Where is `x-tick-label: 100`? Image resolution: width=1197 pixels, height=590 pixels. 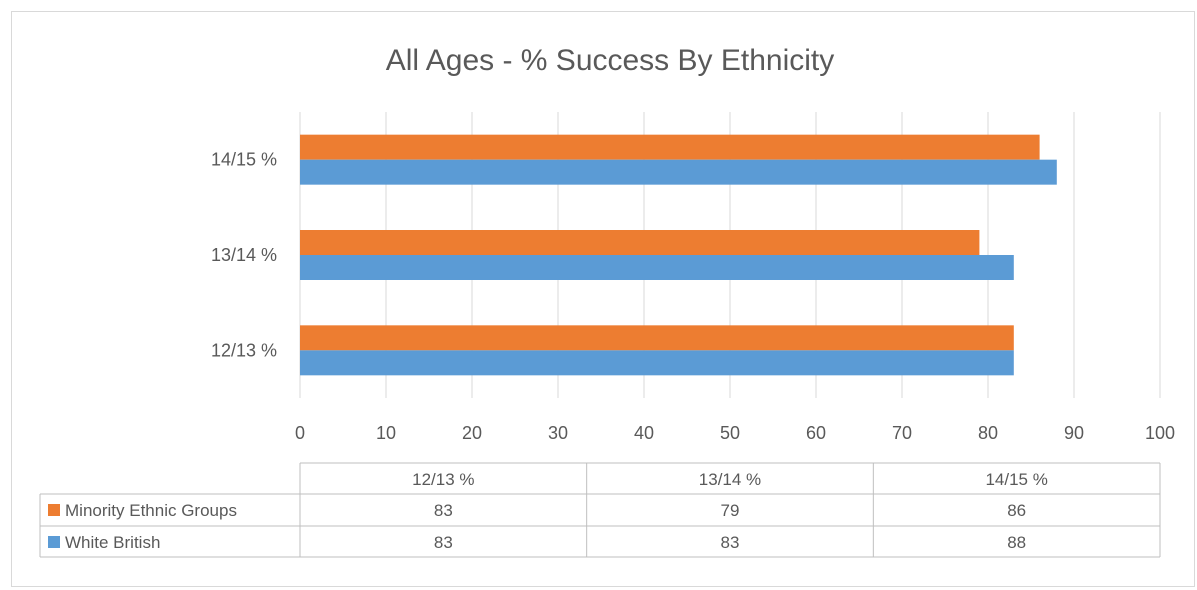
x-tick-label: 100 is located at coordinates (1160, 433).